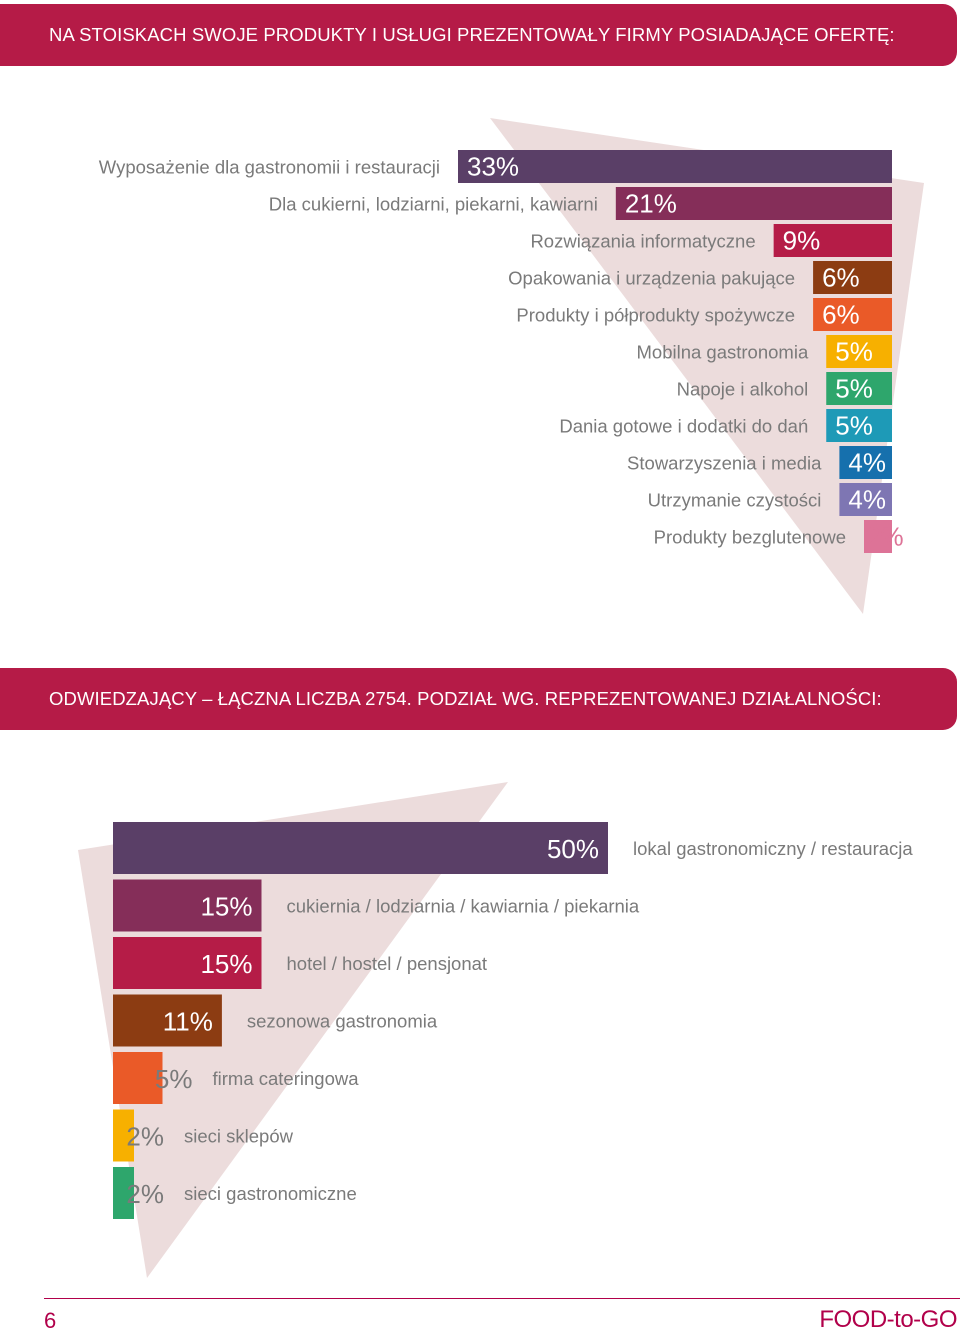 Image resolution: width=960 pixels, height=1334 pixels. What do you see at coordinates (493, 167) in the screenshot?
I see `chart1-value-label: 33%` at bounding box center [493, 167].